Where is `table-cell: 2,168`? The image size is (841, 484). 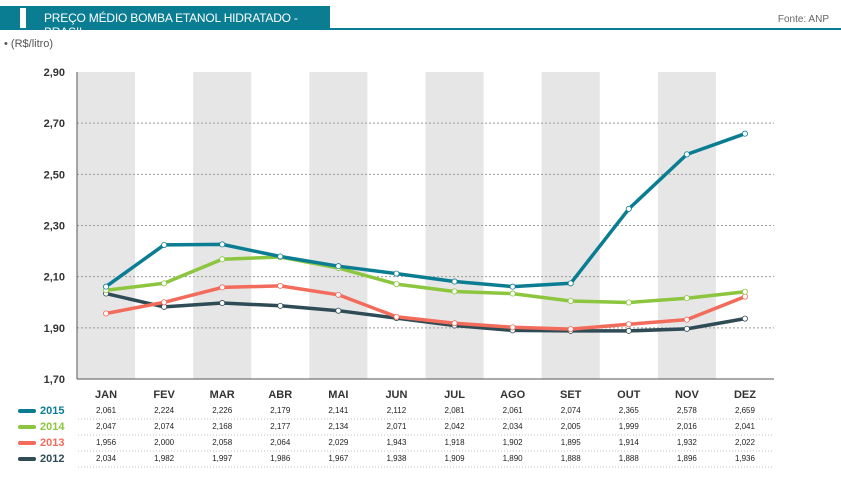 table-cell: 2,168 is located at coordinates (222, 426).